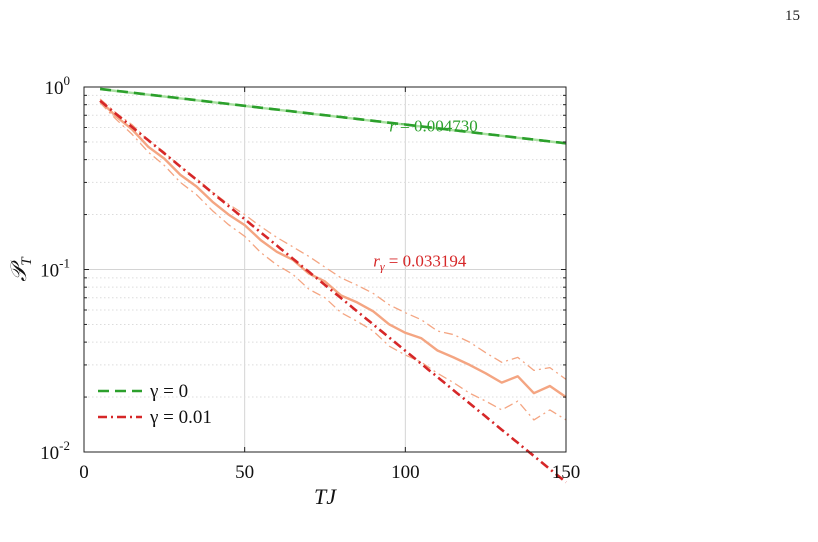 The height and width of the screenshot is (542, 818). Describe the element at coordinates (20, 269) in the screenshot. I see `y-axis-title: 𝒫T` at that location.